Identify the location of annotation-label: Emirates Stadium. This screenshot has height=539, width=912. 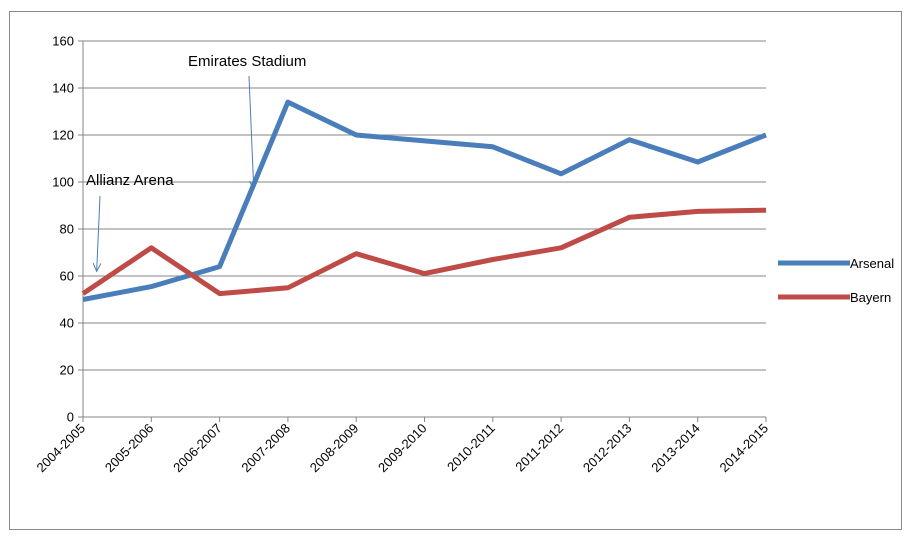
(247, 61).